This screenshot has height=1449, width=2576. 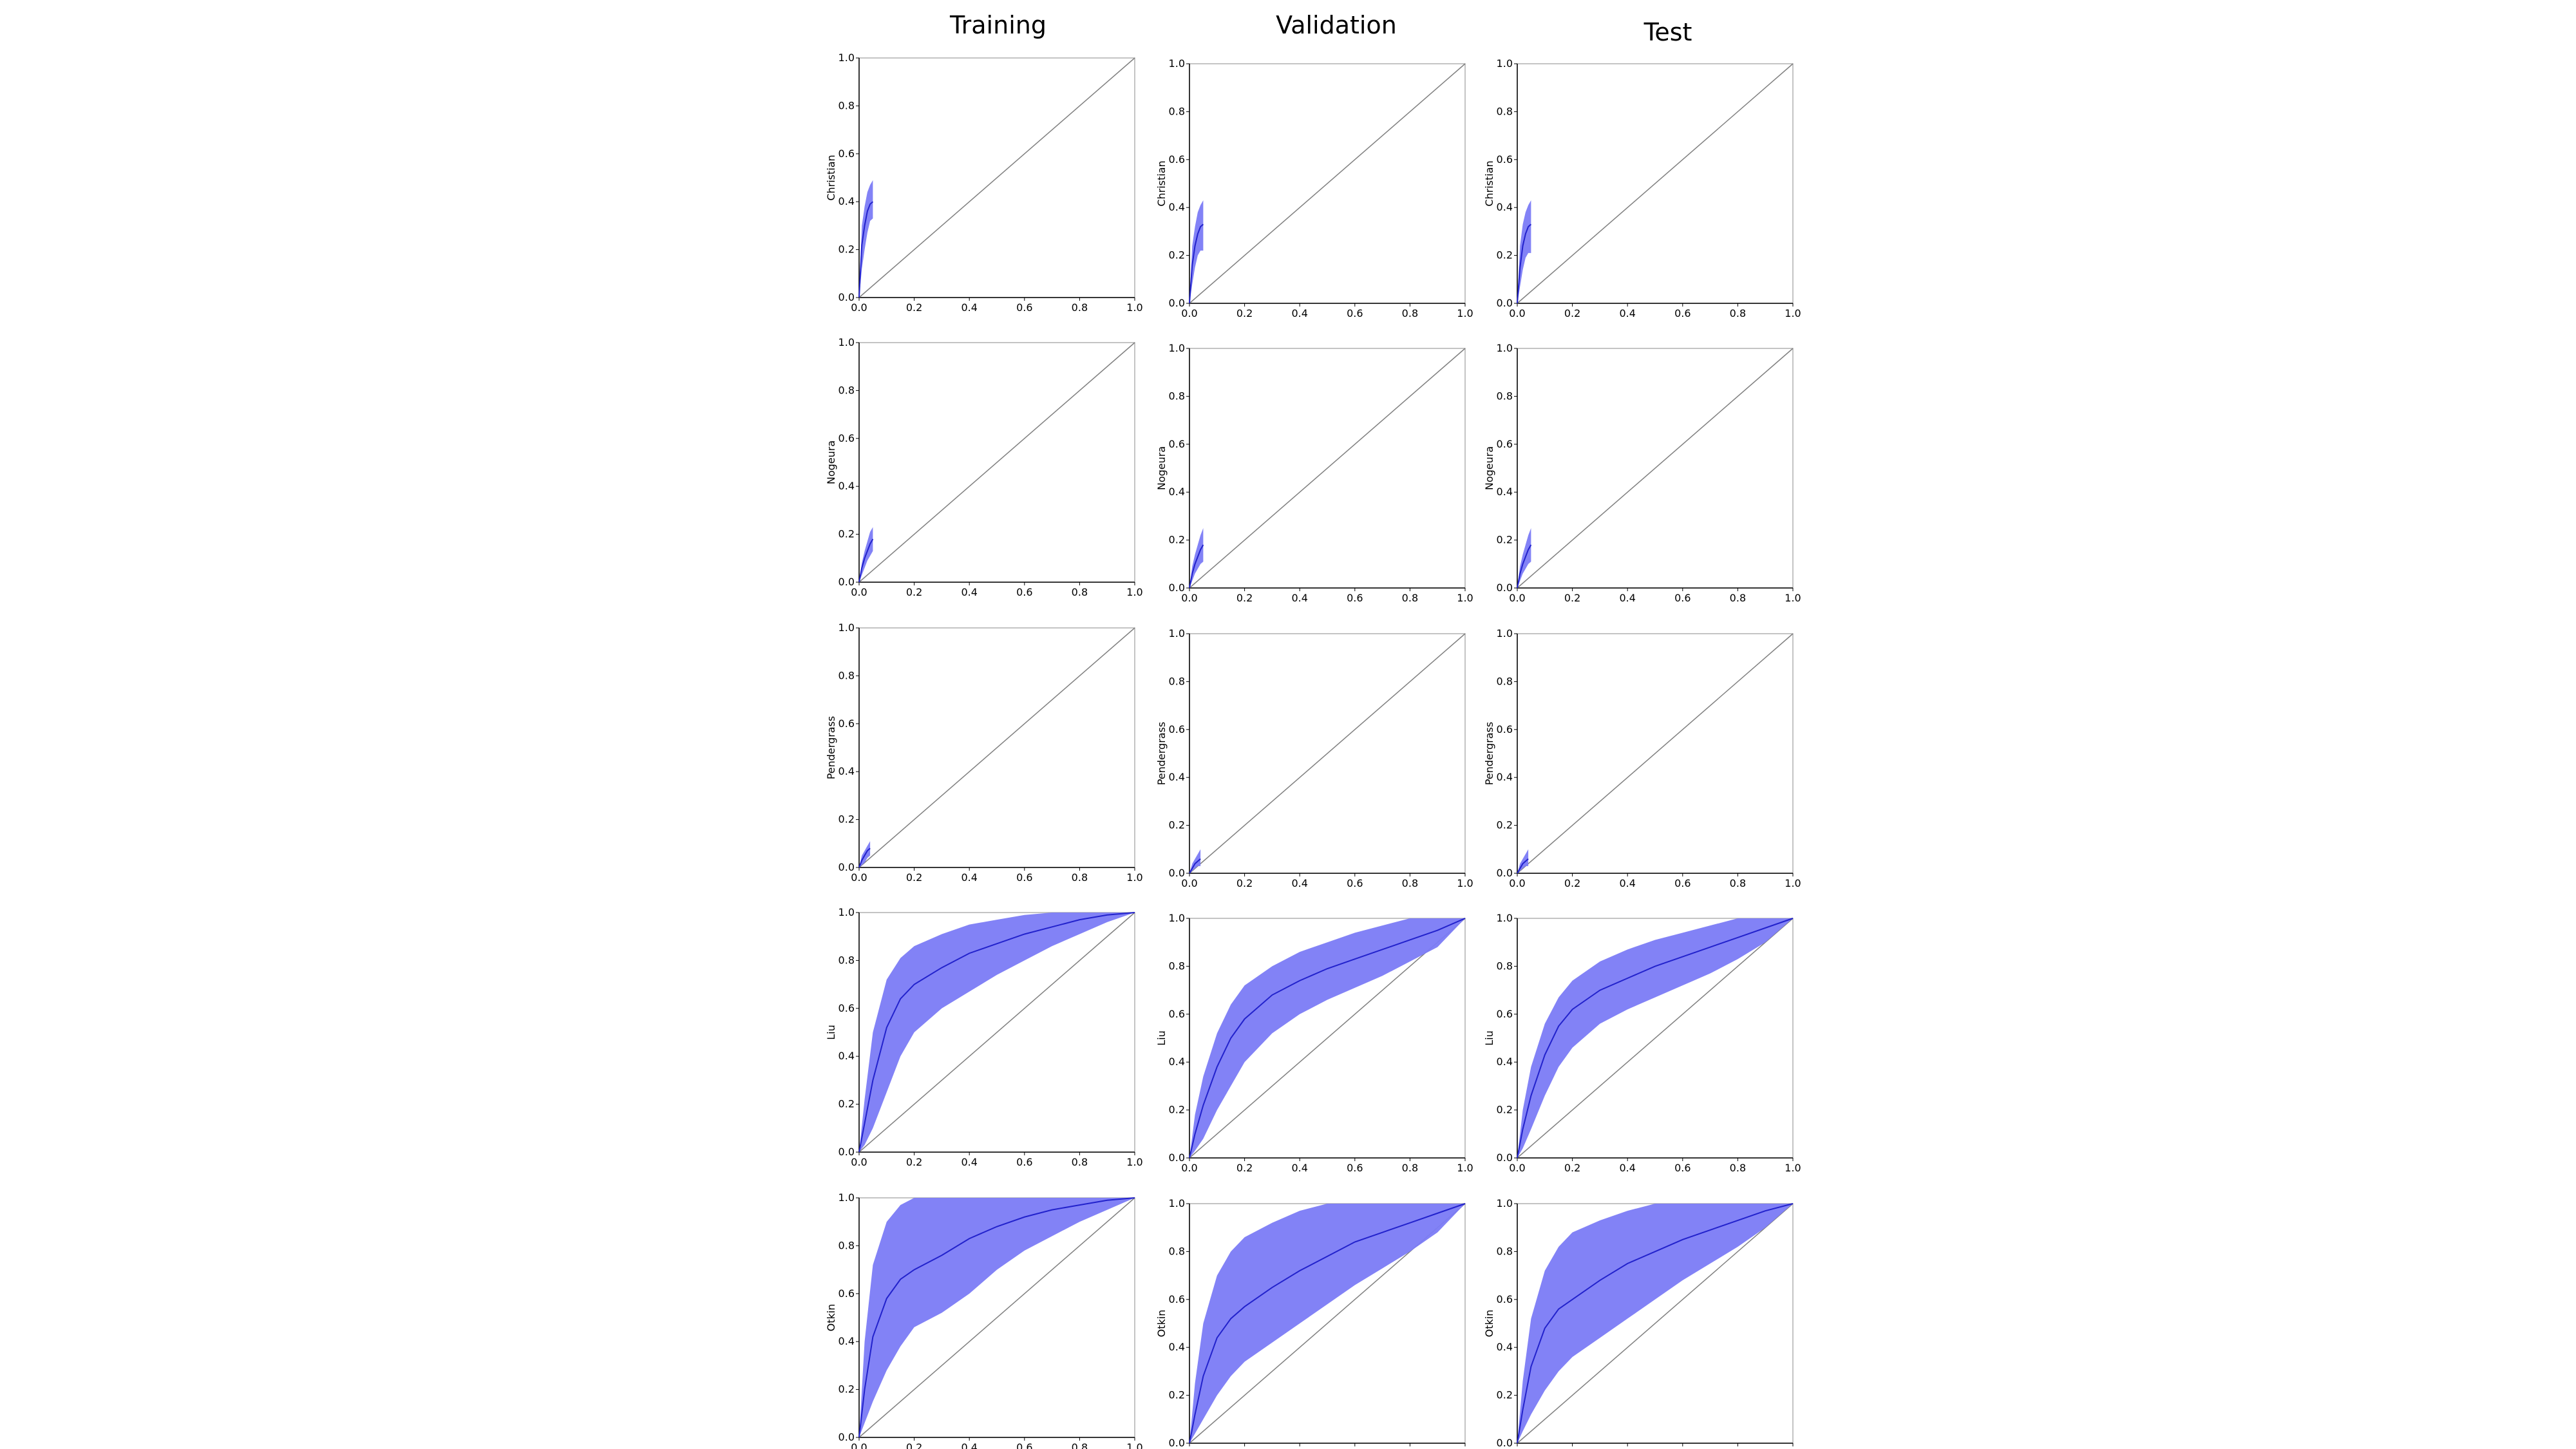 What do you see at coordinates (914, 1162) in the screenshot?
I see `x-tick-label-liu-training: 0.2` at bounding box center [914, 1162].